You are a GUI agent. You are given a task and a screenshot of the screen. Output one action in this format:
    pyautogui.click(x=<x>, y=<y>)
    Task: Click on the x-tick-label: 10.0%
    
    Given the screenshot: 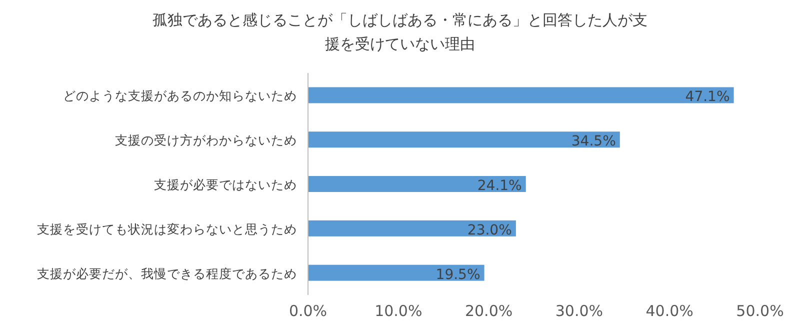 What is the action you would take?
    pyautogui.click(x=398, y=311)
    